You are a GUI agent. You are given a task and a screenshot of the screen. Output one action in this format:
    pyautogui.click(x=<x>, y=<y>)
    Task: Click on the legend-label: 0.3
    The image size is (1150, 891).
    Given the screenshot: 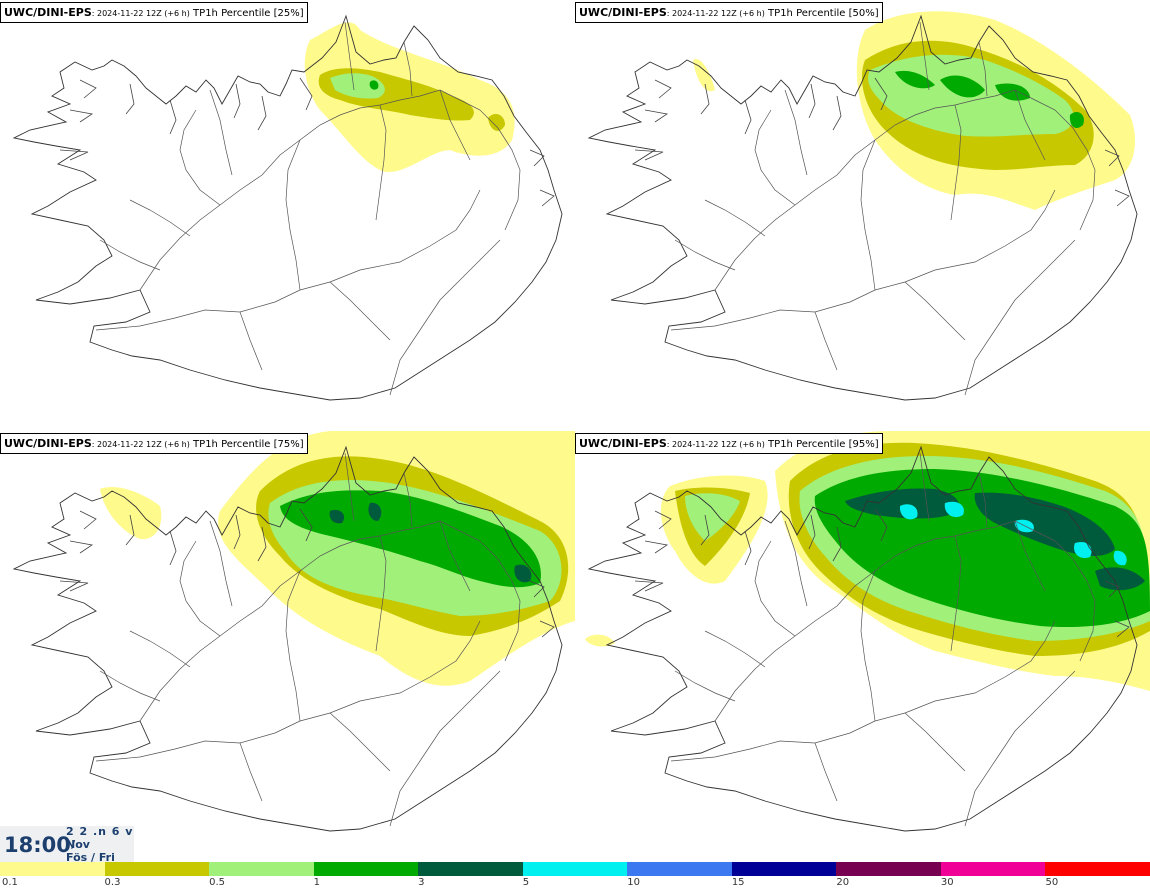 What is the action you would take?
    pyautogui.click(x=112, y=882)
    